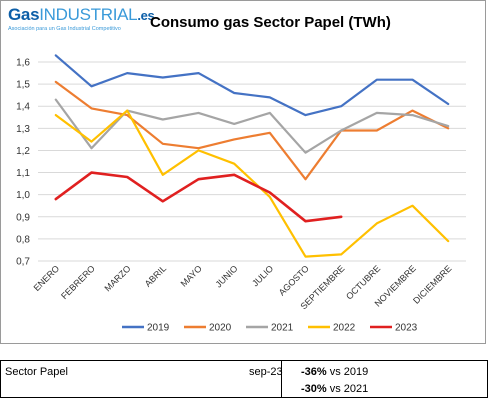 Image resolution: width=490 pixels, height=400 pixels. What do you see at coordinates (282, 328) in the screenshot?
I see `legend-label-2021: 2021` at bounding box center [282, 328].